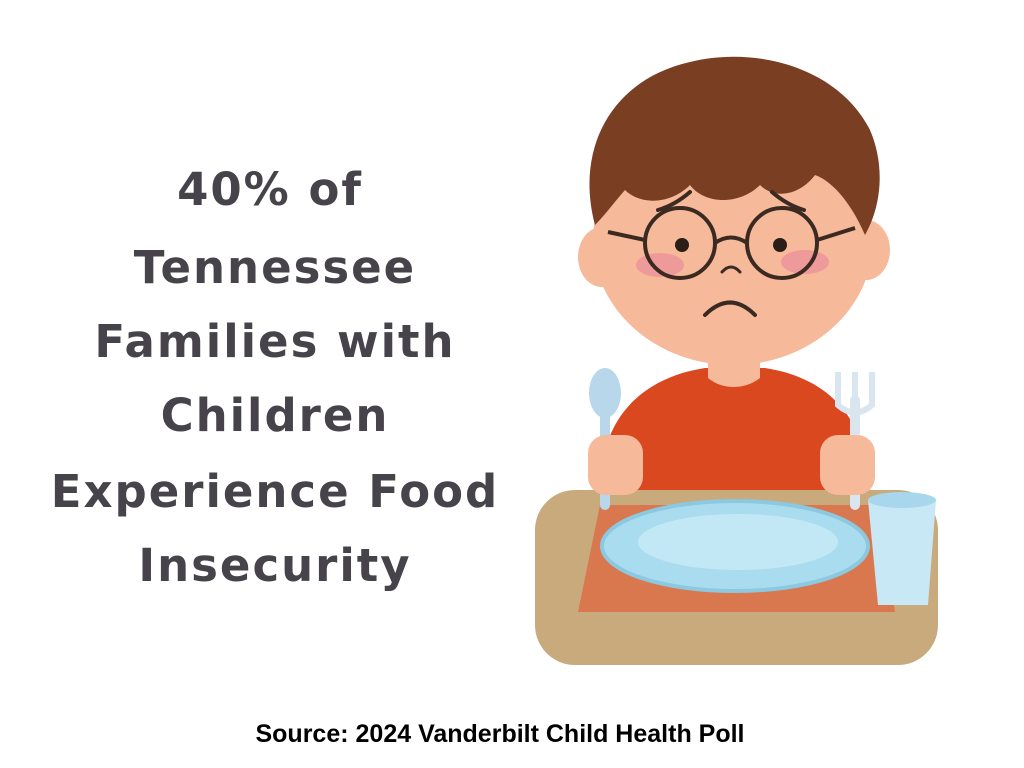 The image size is (1024, 768). Describe the element at coordinates (855, 394) in the screenshot. I see `fork-tines` at that location.